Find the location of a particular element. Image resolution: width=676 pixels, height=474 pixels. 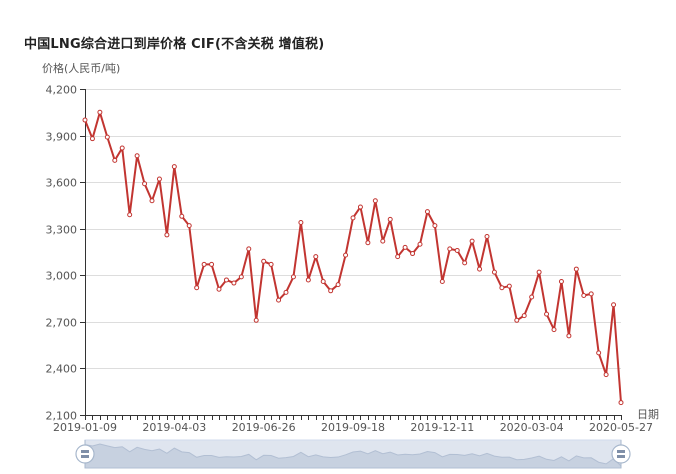

zoom-end-handle is located at coordinates (621, 454).